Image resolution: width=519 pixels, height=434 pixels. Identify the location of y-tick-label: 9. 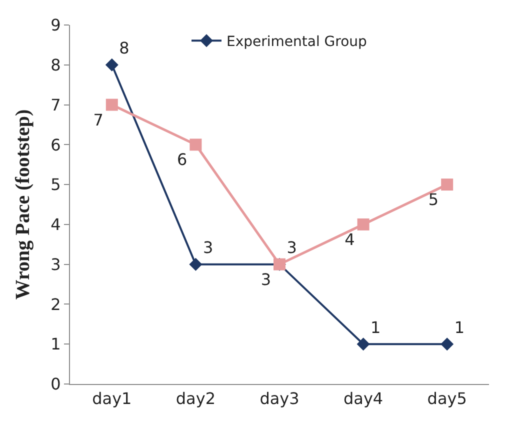
(55, 25).